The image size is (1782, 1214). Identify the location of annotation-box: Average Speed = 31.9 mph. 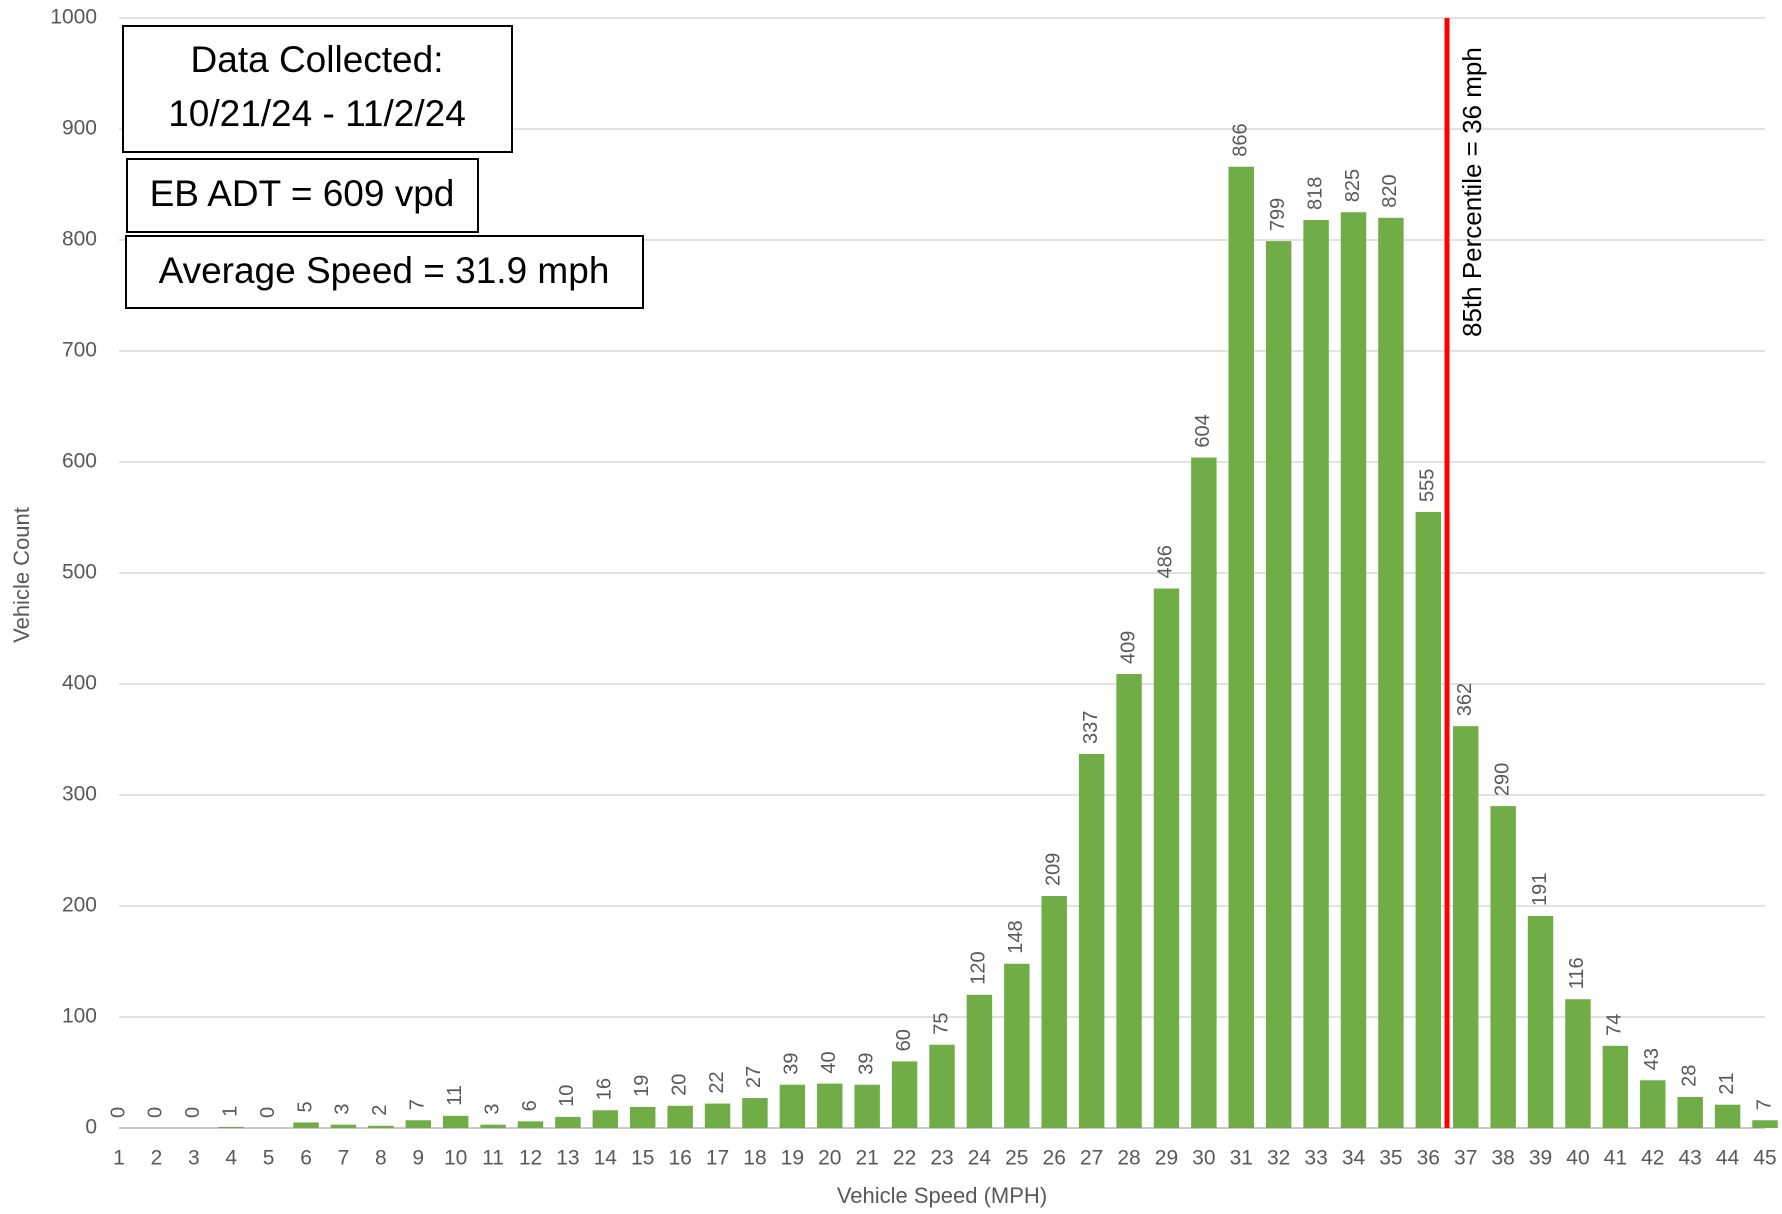
(384, 272).